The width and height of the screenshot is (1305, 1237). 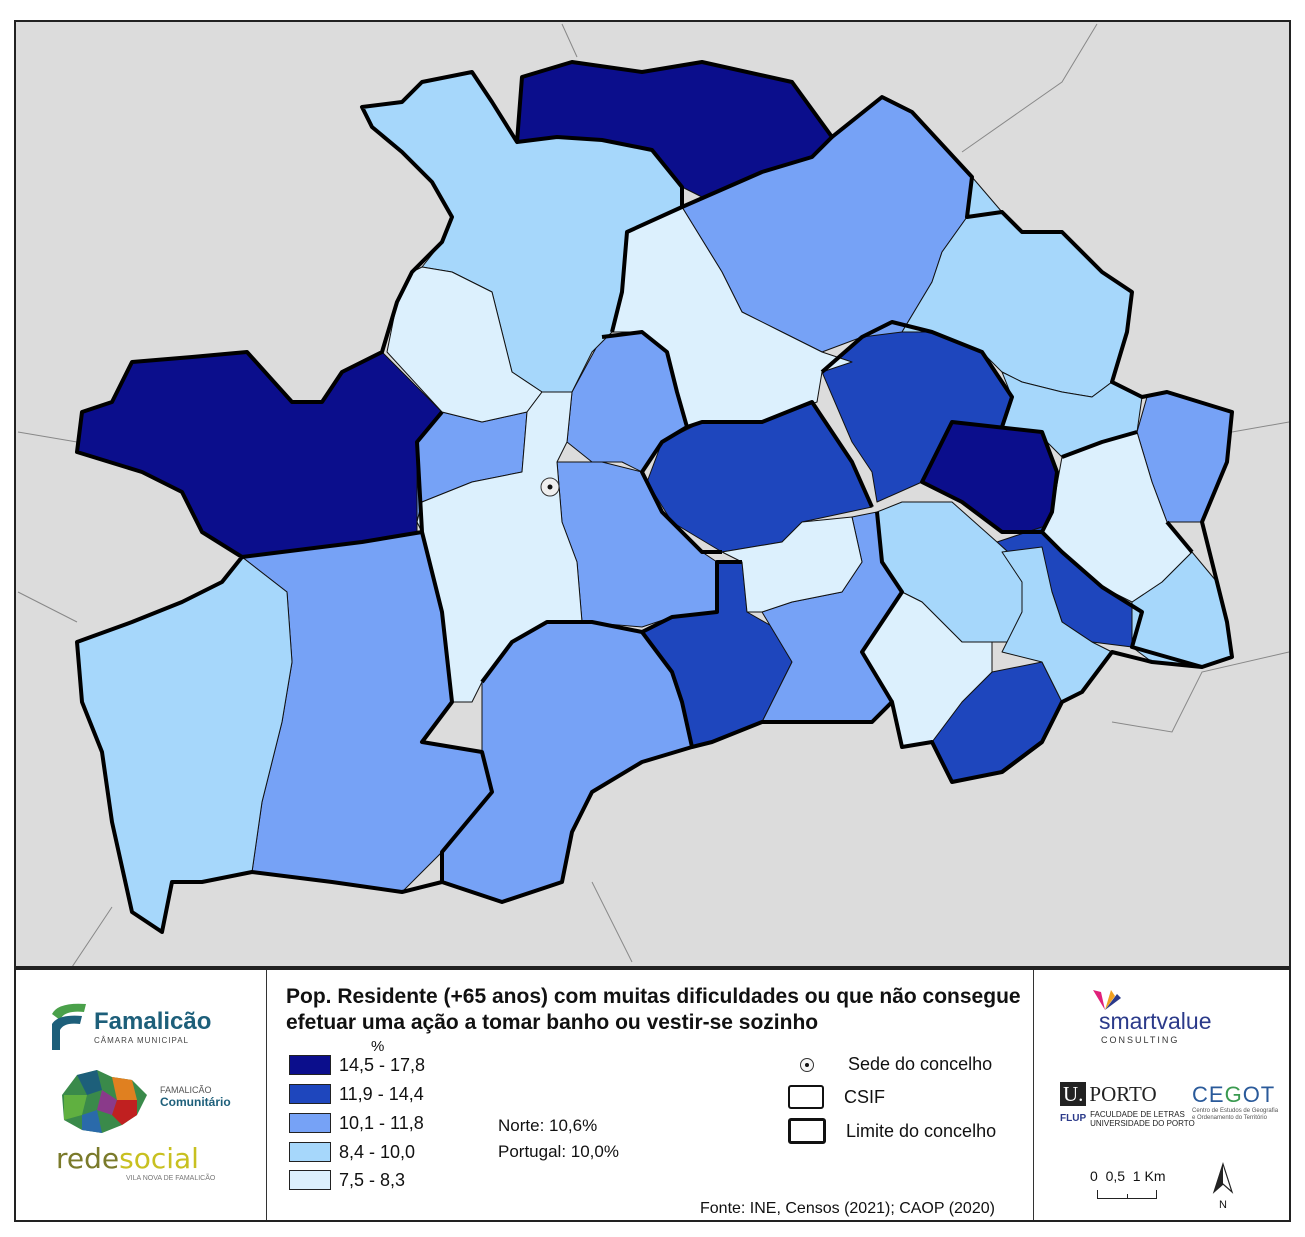 I want to click on redesocial-sub: VILA NOVA DE FAMALICÃO, so click(x=171, y=1178).